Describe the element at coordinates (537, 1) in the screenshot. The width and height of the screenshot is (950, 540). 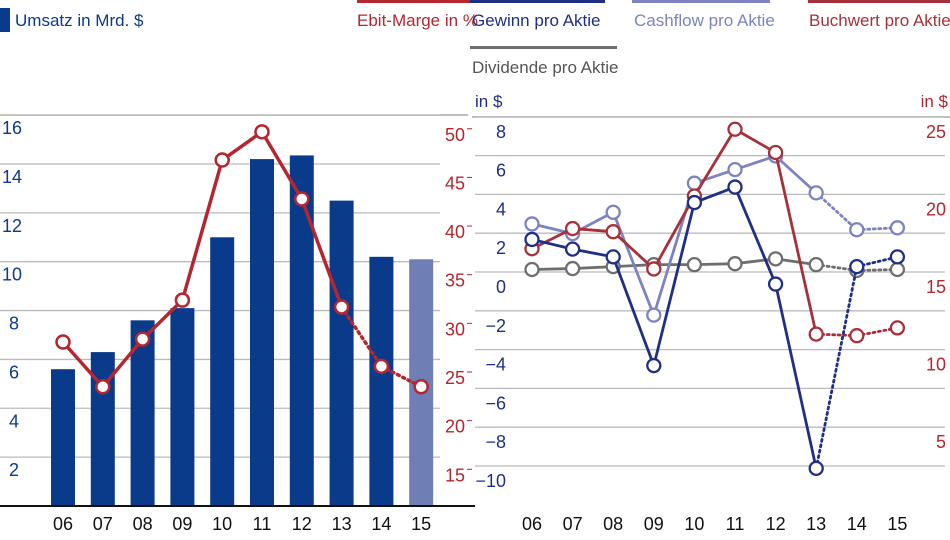
I see `legend-swatch-gewinn` at that location.